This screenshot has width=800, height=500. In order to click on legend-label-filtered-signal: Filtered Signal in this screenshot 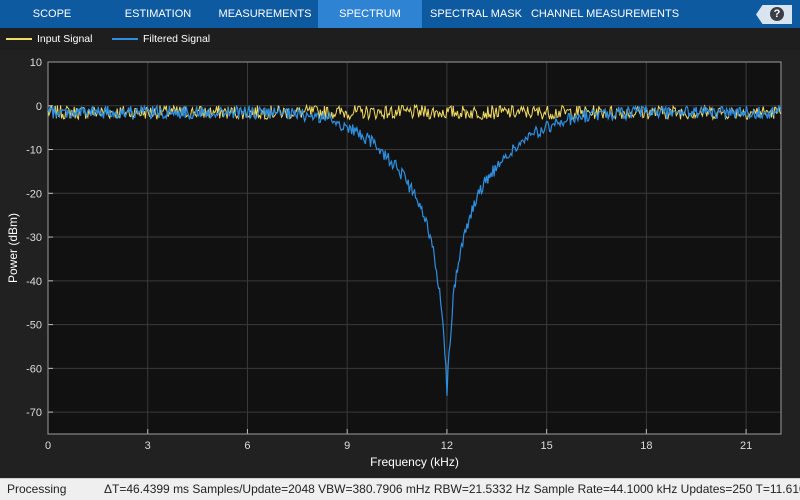, I will do `click(177, 39)`.